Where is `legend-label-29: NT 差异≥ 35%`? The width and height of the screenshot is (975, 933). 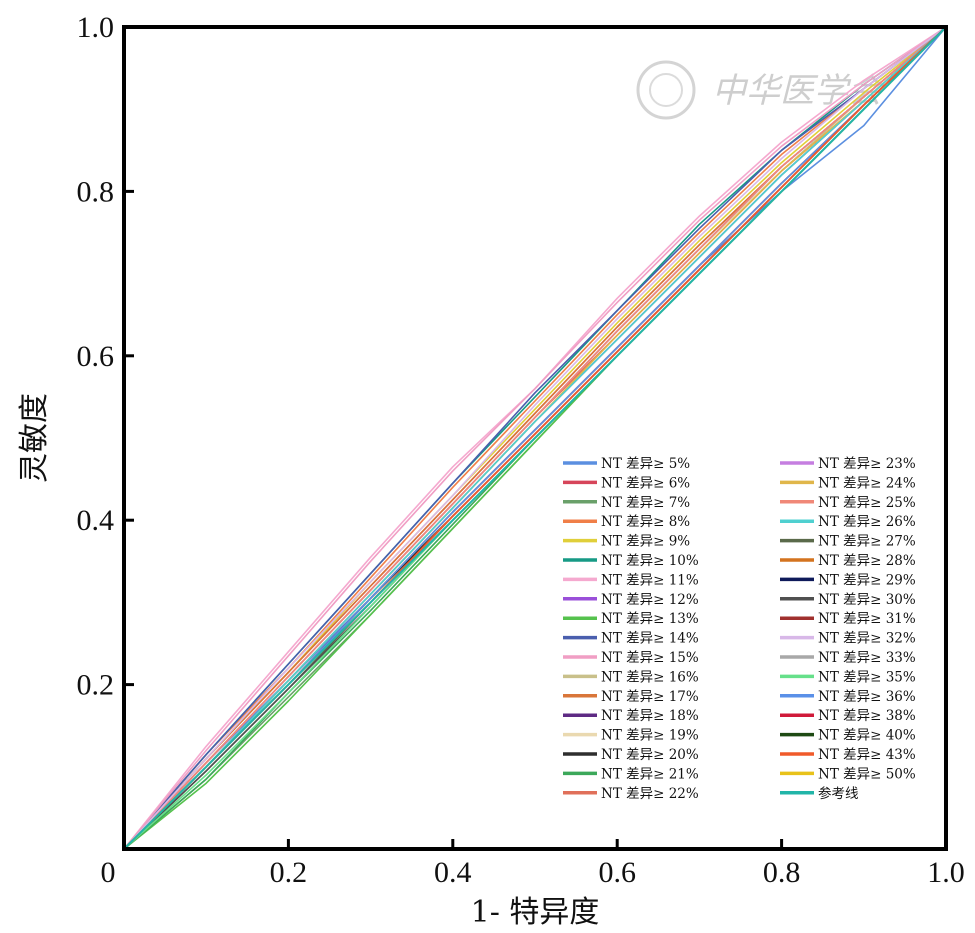
legend-label-29: NT 差异≥ 35% is located at coordinates (867, 677).